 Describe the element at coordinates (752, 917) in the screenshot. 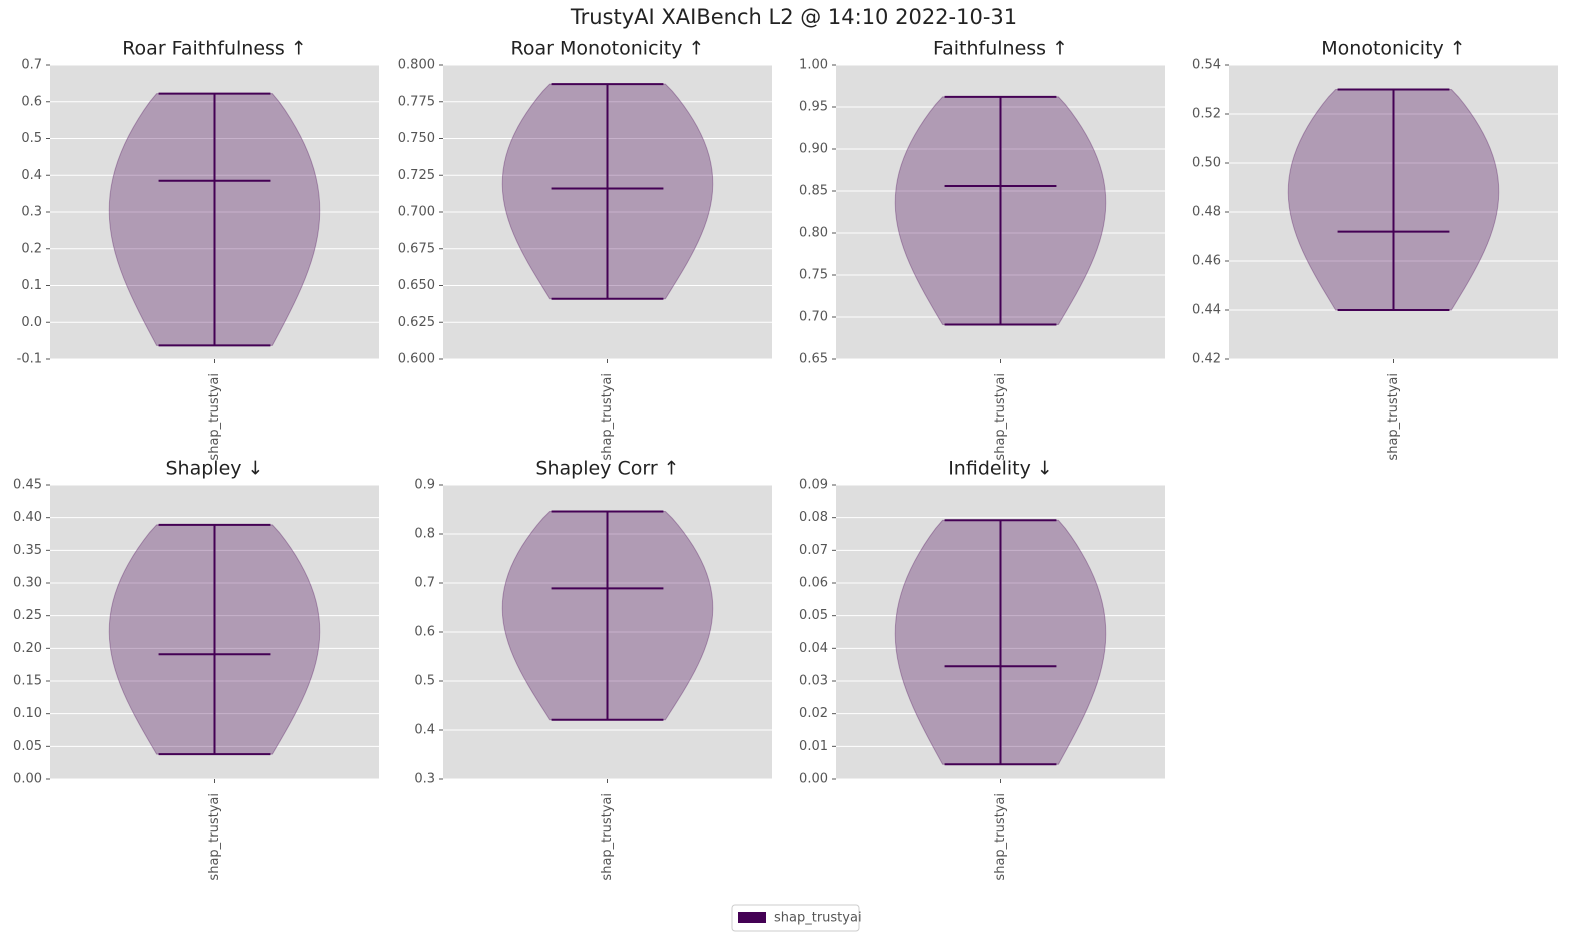

I see `legend-swatch` at that location.